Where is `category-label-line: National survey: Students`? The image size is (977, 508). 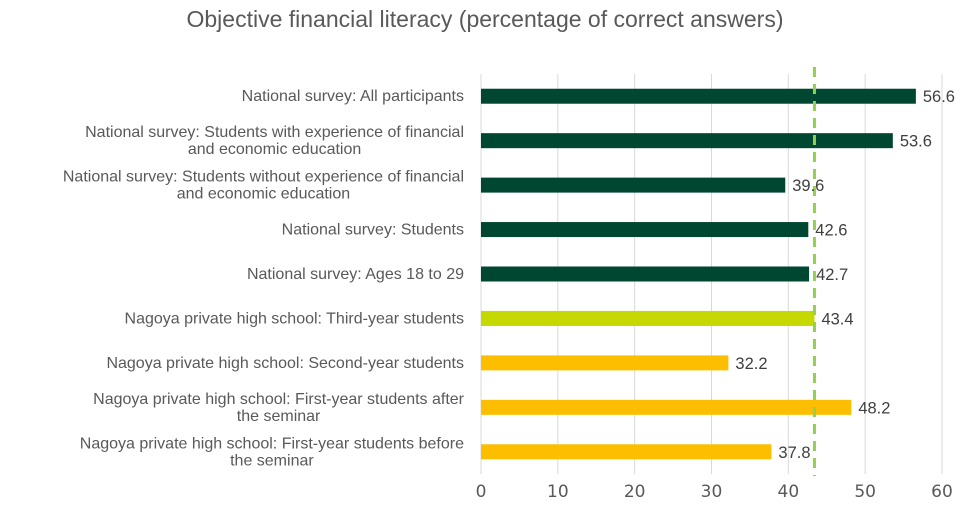 category-label-line: National survey: Students is located at coordinates (373, 230).